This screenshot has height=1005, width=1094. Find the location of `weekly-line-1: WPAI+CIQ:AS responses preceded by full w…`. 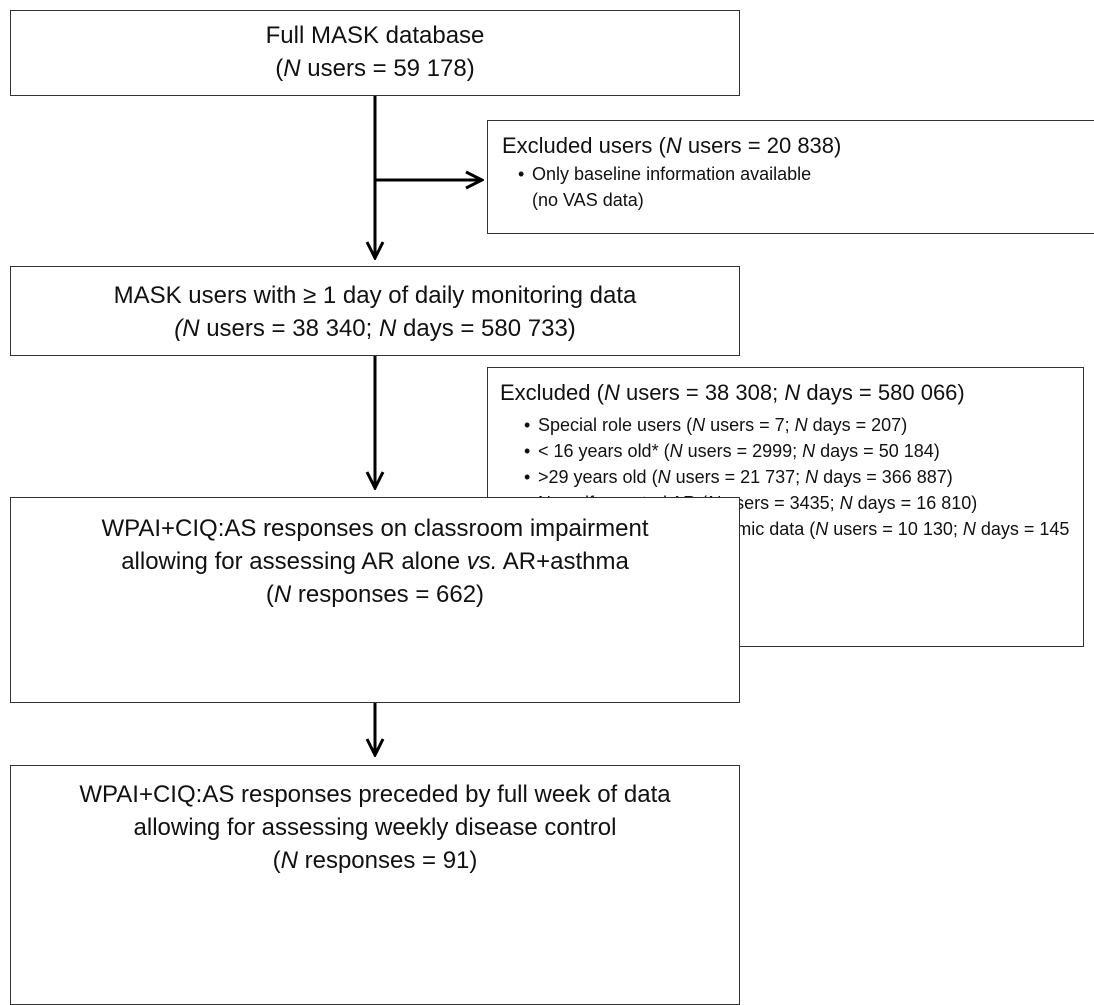

weekly-line-1: WPAI+CIQ:AS responses preceded by full w… is located at coordinates (375, 794).